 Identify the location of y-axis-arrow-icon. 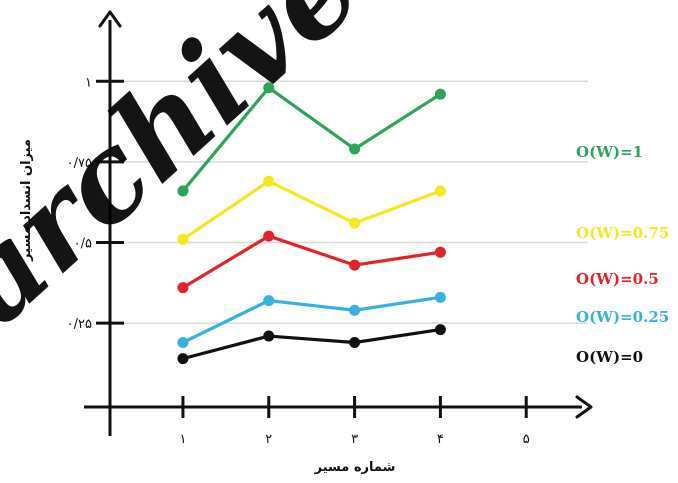
(110, 19).